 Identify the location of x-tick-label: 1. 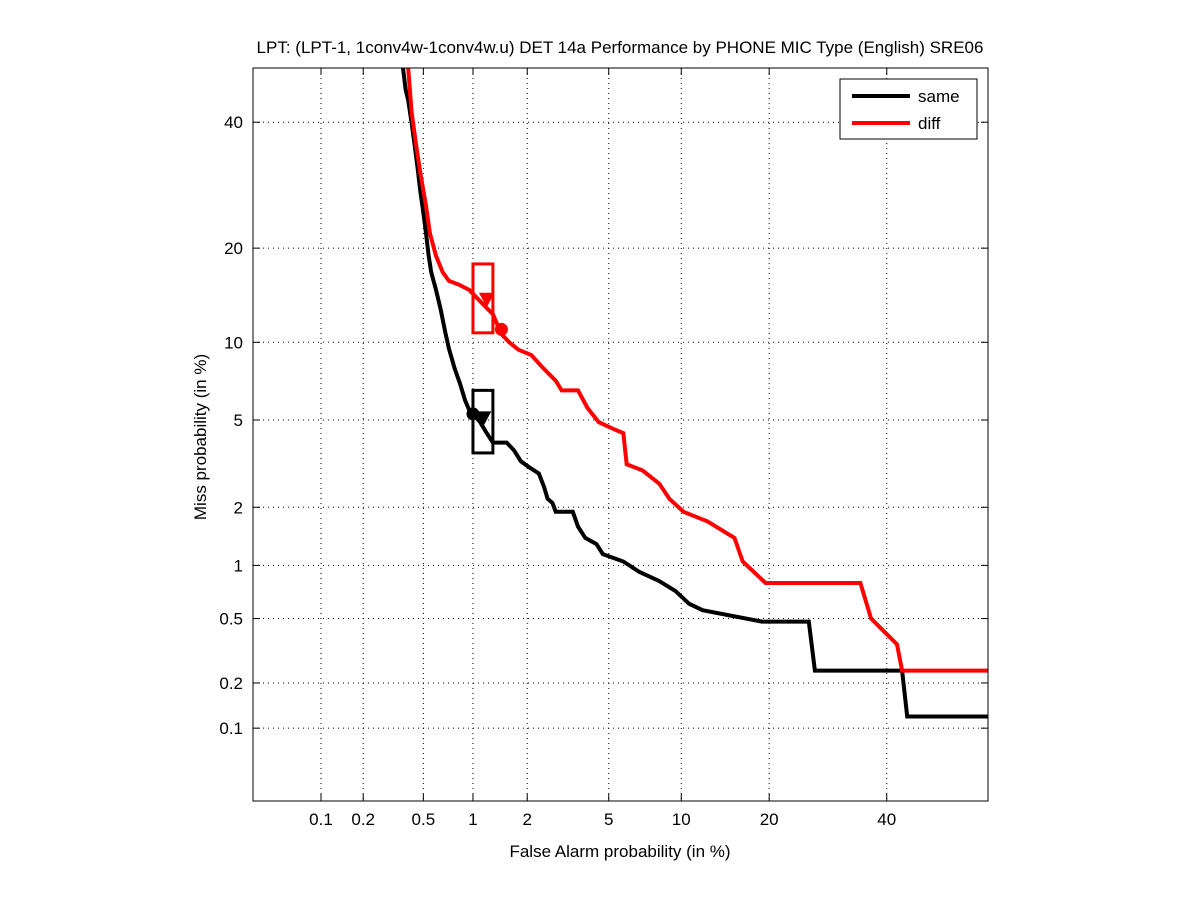
(472, 819).